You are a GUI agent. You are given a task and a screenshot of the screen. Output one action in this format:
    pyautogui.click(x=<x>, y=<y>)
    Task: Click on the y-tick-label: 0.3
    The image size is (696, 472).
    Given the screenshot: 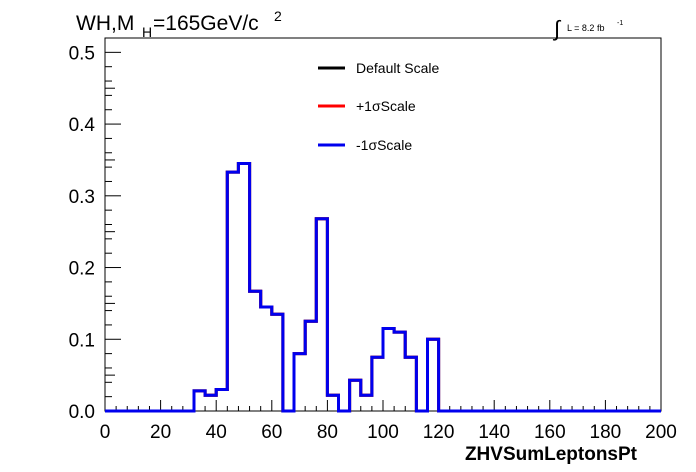 What is the action you would take?
    pyautogui.click(x=82, y=197)
    